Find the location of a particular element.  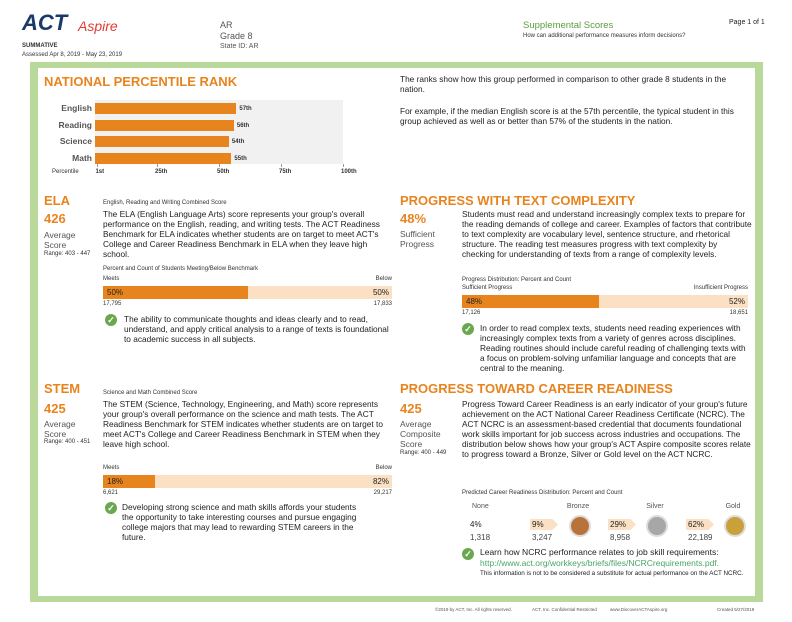

category-label: Reading is located at coordinates (75, 124).